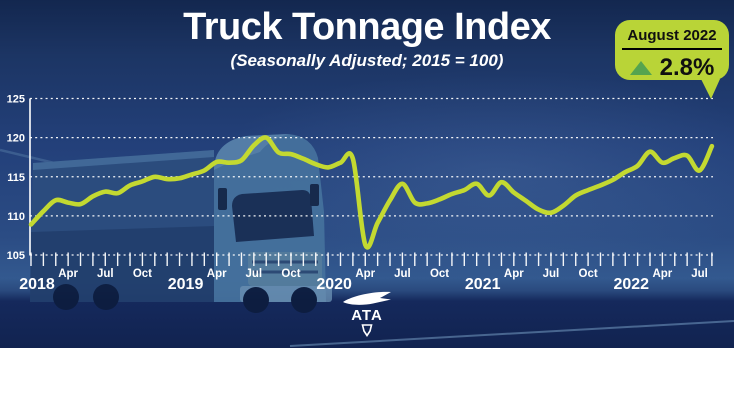  Describe the element at coordinates (672, 49) in the screenshot. I see `badge-separator` at that location.